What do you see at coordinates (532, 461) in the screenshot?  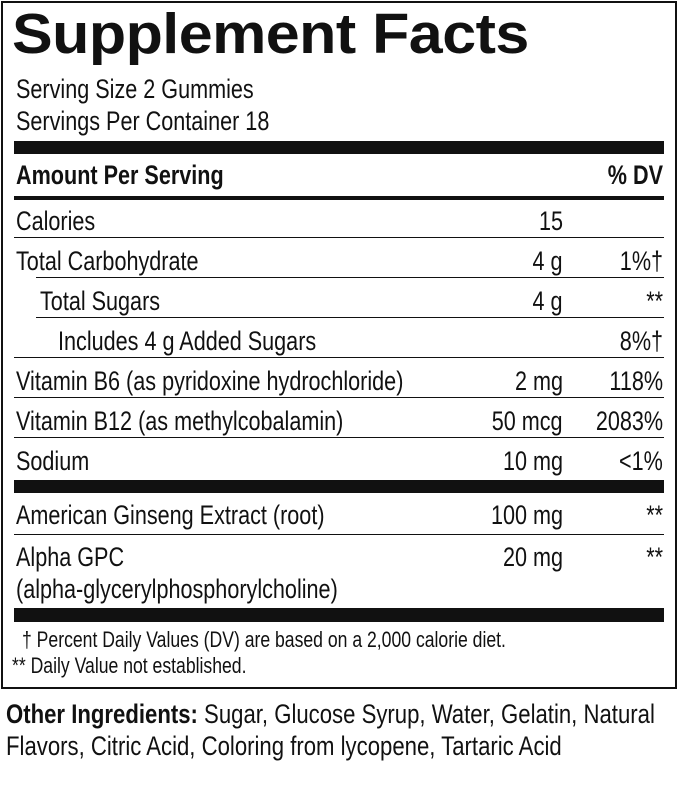 I see `row-amount: 10 mg` at bounding box center [532, 461].